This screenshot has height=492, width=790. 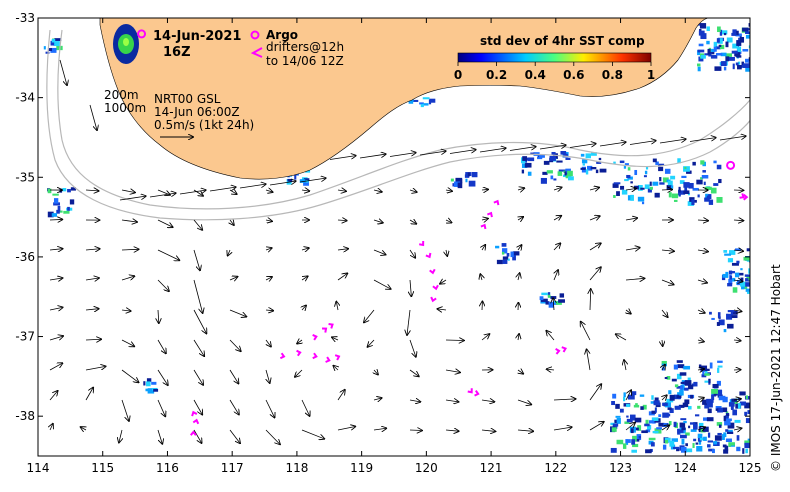 What do you see at coordinates (121, 95) in the screenshot?
I see `depth-200-label: 200m` at bounding box center [121, 95].